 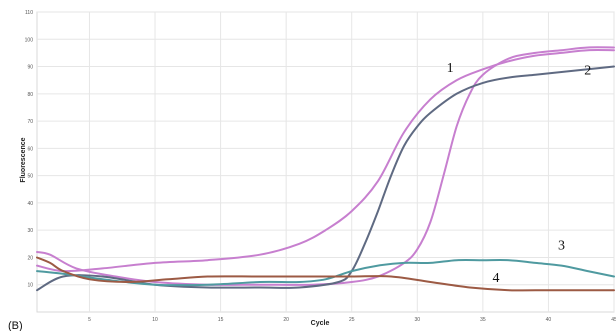 I want to click on y-tick-label: 20, so click(x=30, y=258).